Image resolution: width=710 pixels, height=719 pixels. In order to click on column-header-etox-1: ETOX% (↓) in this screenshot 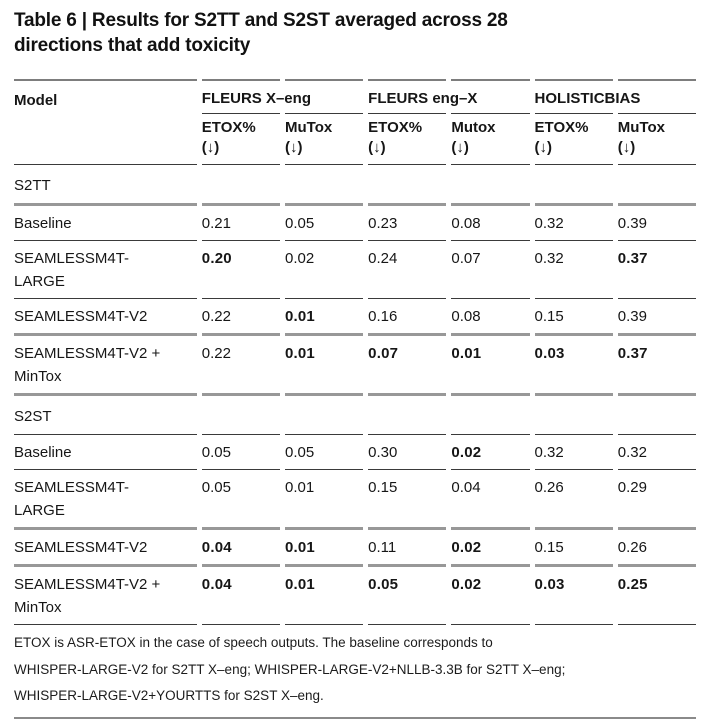, I will do `click(240, 139)`.